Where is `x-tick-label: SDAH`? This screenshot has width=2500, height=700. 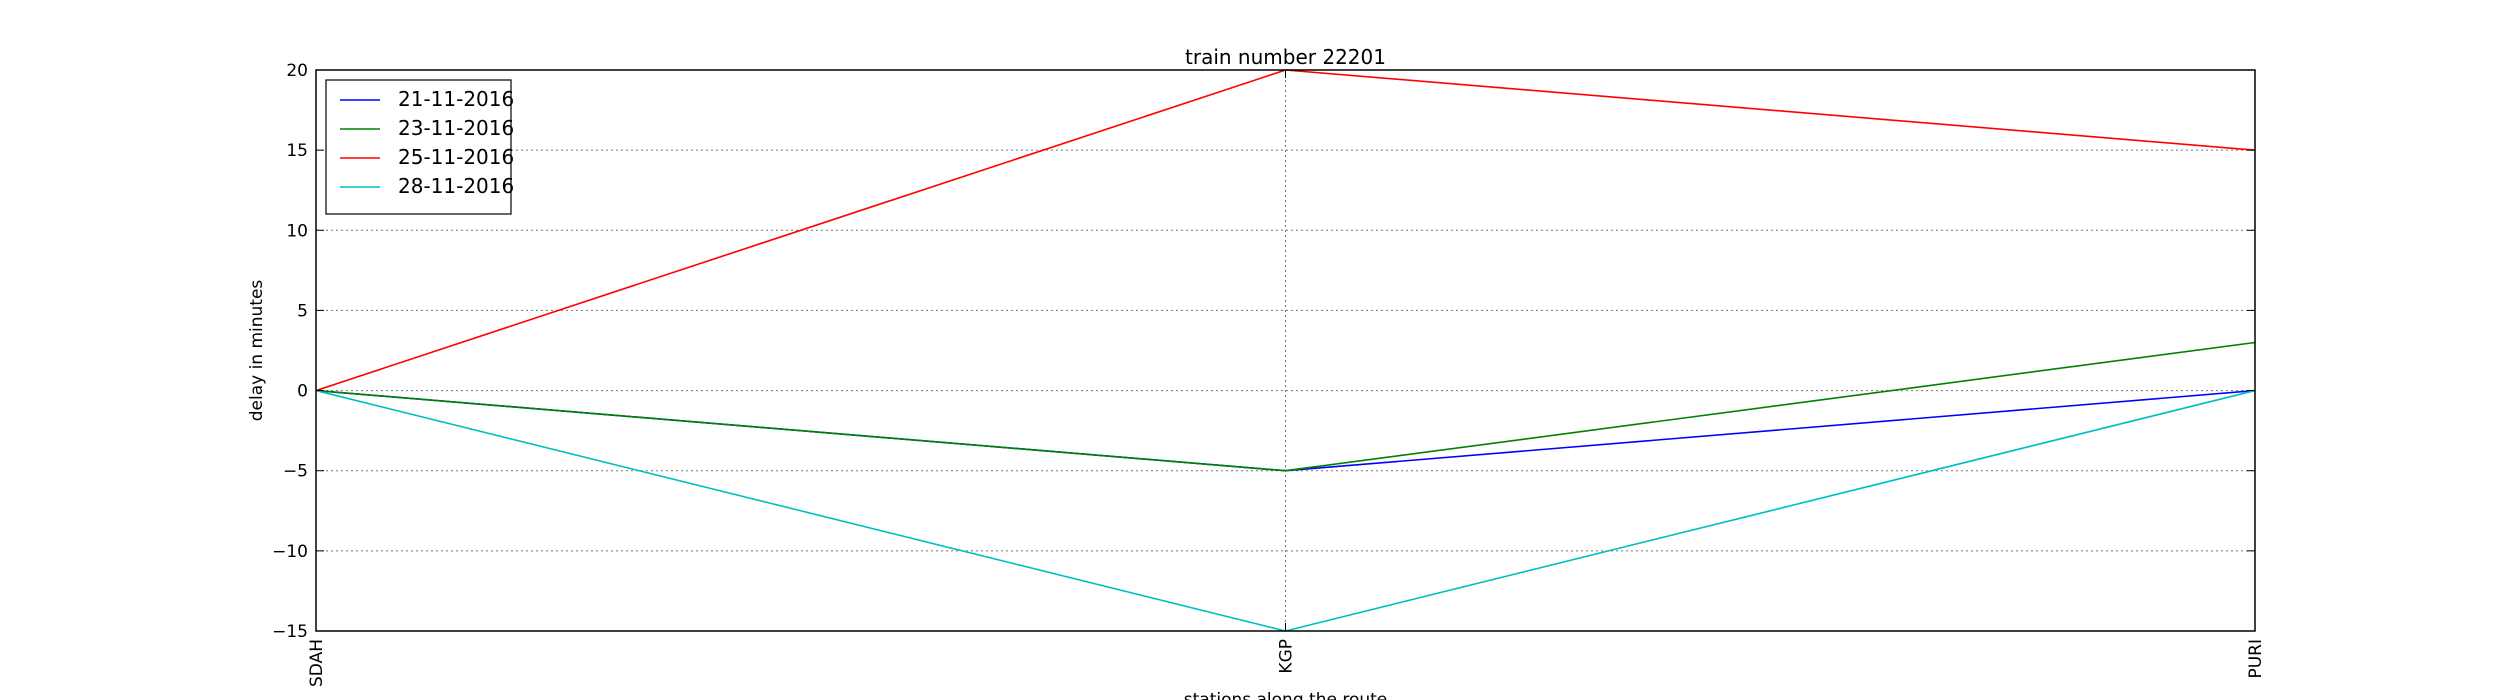
x-tick-label: SDAH is located at coordinates (317, 663).